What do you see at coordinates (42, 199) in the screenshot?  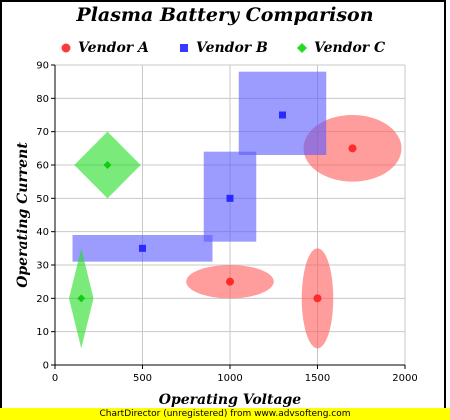 I see `y-tick-label: 50` at bounding box center [42, 199].